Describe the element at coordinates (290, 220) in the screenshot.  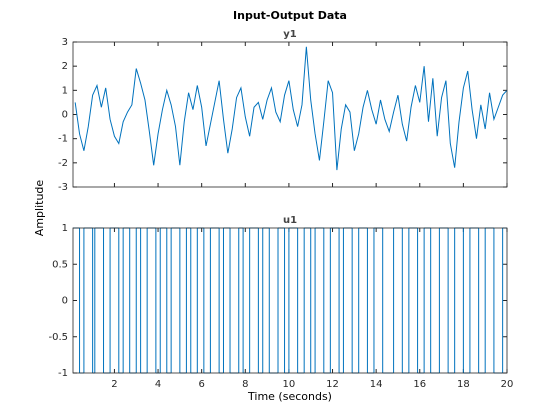
I see `subplot-title: u1` at that location.